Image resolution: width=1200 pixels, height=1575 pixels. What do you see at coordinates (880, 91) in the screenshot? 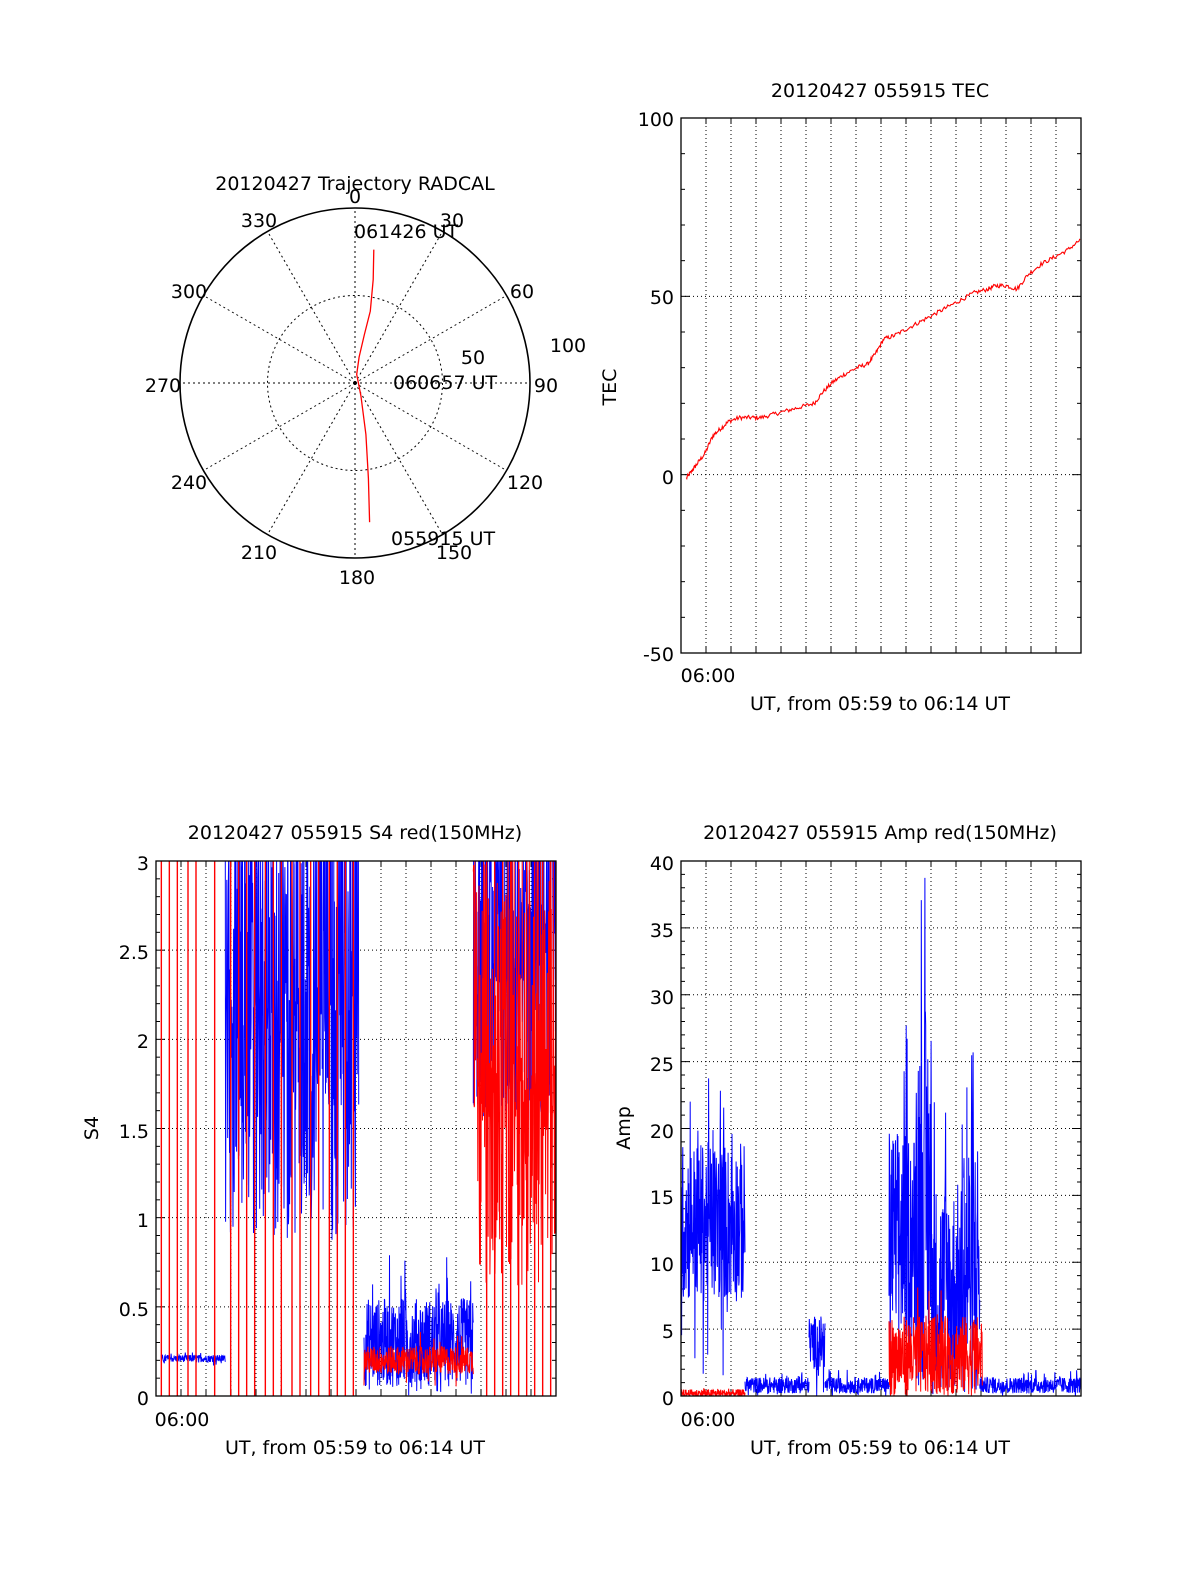
I see `tec-title: 20120427 055915 TEC` at bounding box center [880, 91].